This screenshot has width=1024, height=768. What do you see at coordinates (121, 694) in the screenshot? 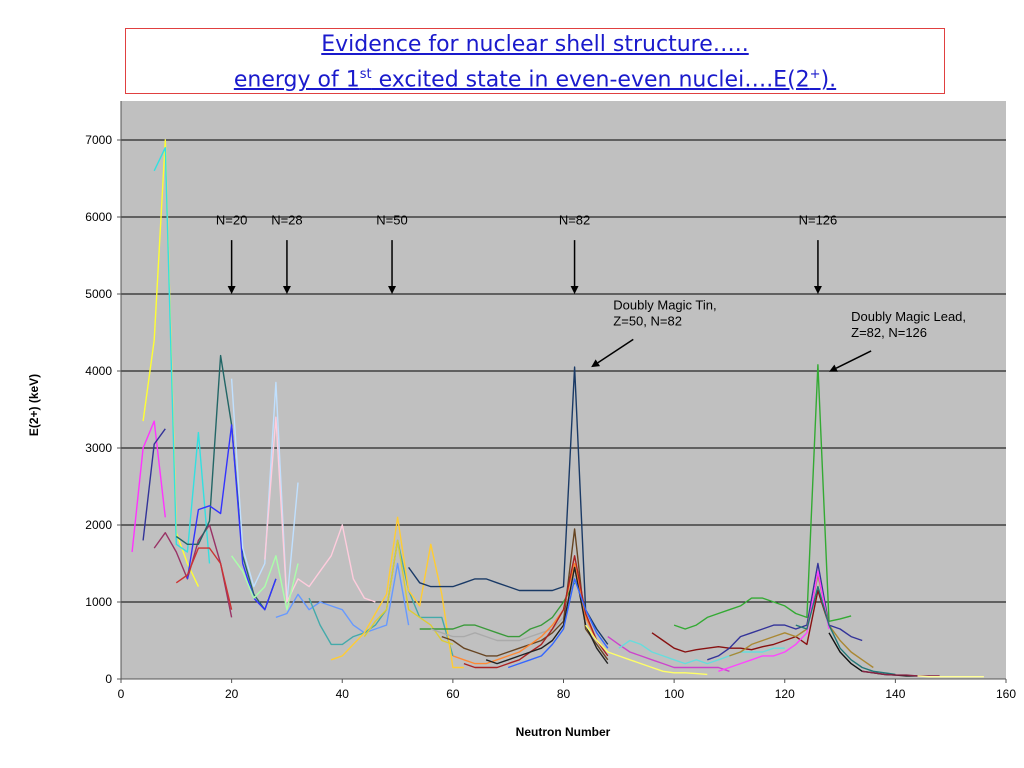
I see `x-tick-label-0: 0` at bounding box center [121, 694].